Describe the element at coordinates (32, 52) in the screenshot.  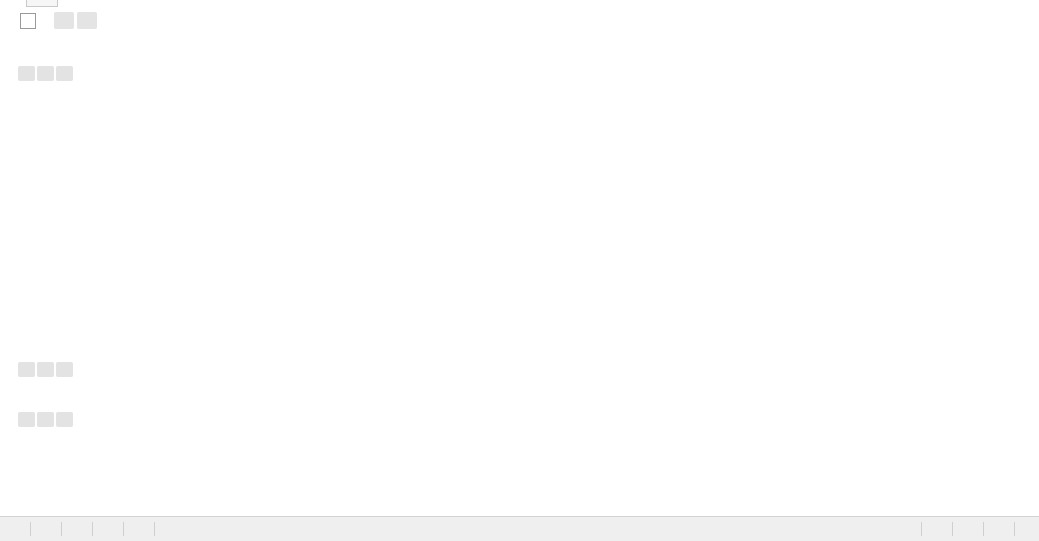
I see `ohlc-row` at that location.